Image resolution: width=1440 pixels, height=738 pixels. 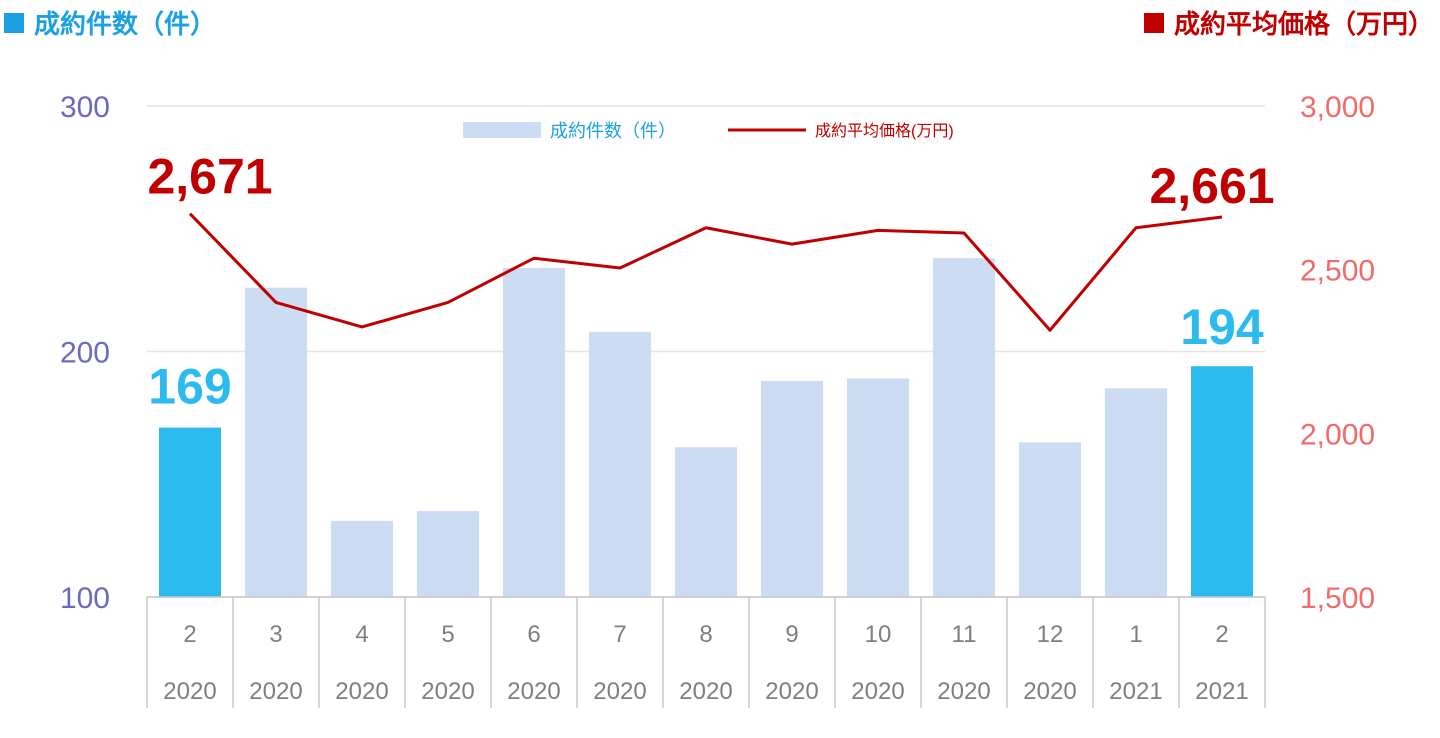 I want to click on month-tick-label: 8, so click(x=705, y=634).